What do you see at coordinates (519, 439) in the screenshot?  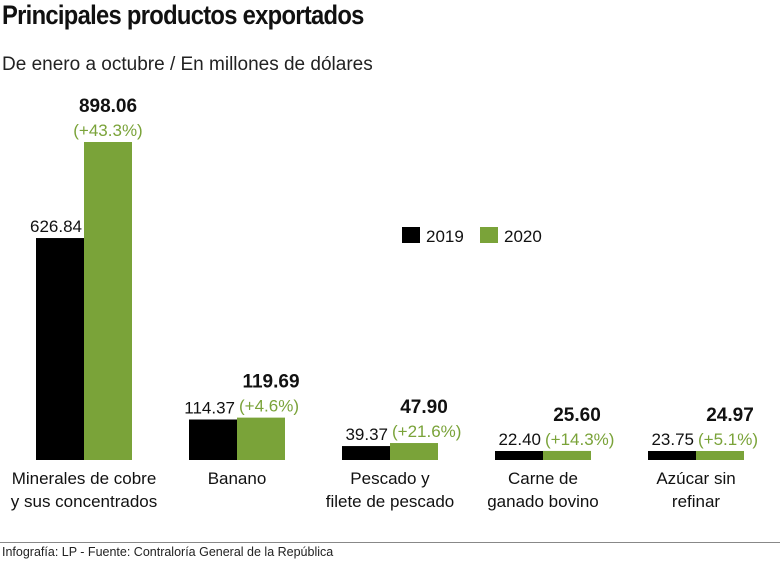 I see `label-2019: 22.40` at bounding box center [519, 439].